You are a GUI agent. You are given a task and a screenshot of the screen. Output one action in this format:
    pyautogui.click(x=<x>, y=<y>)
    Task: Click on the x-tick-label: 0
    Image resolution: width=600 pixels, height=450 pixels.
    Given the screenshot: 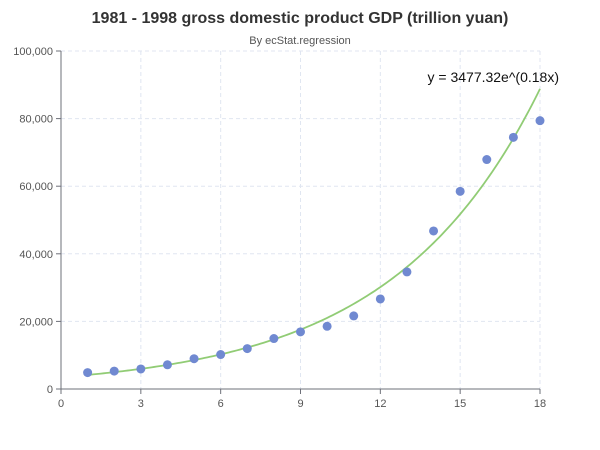 What is the action you would take?
    pyautogui.click(x=61, y=404)
    